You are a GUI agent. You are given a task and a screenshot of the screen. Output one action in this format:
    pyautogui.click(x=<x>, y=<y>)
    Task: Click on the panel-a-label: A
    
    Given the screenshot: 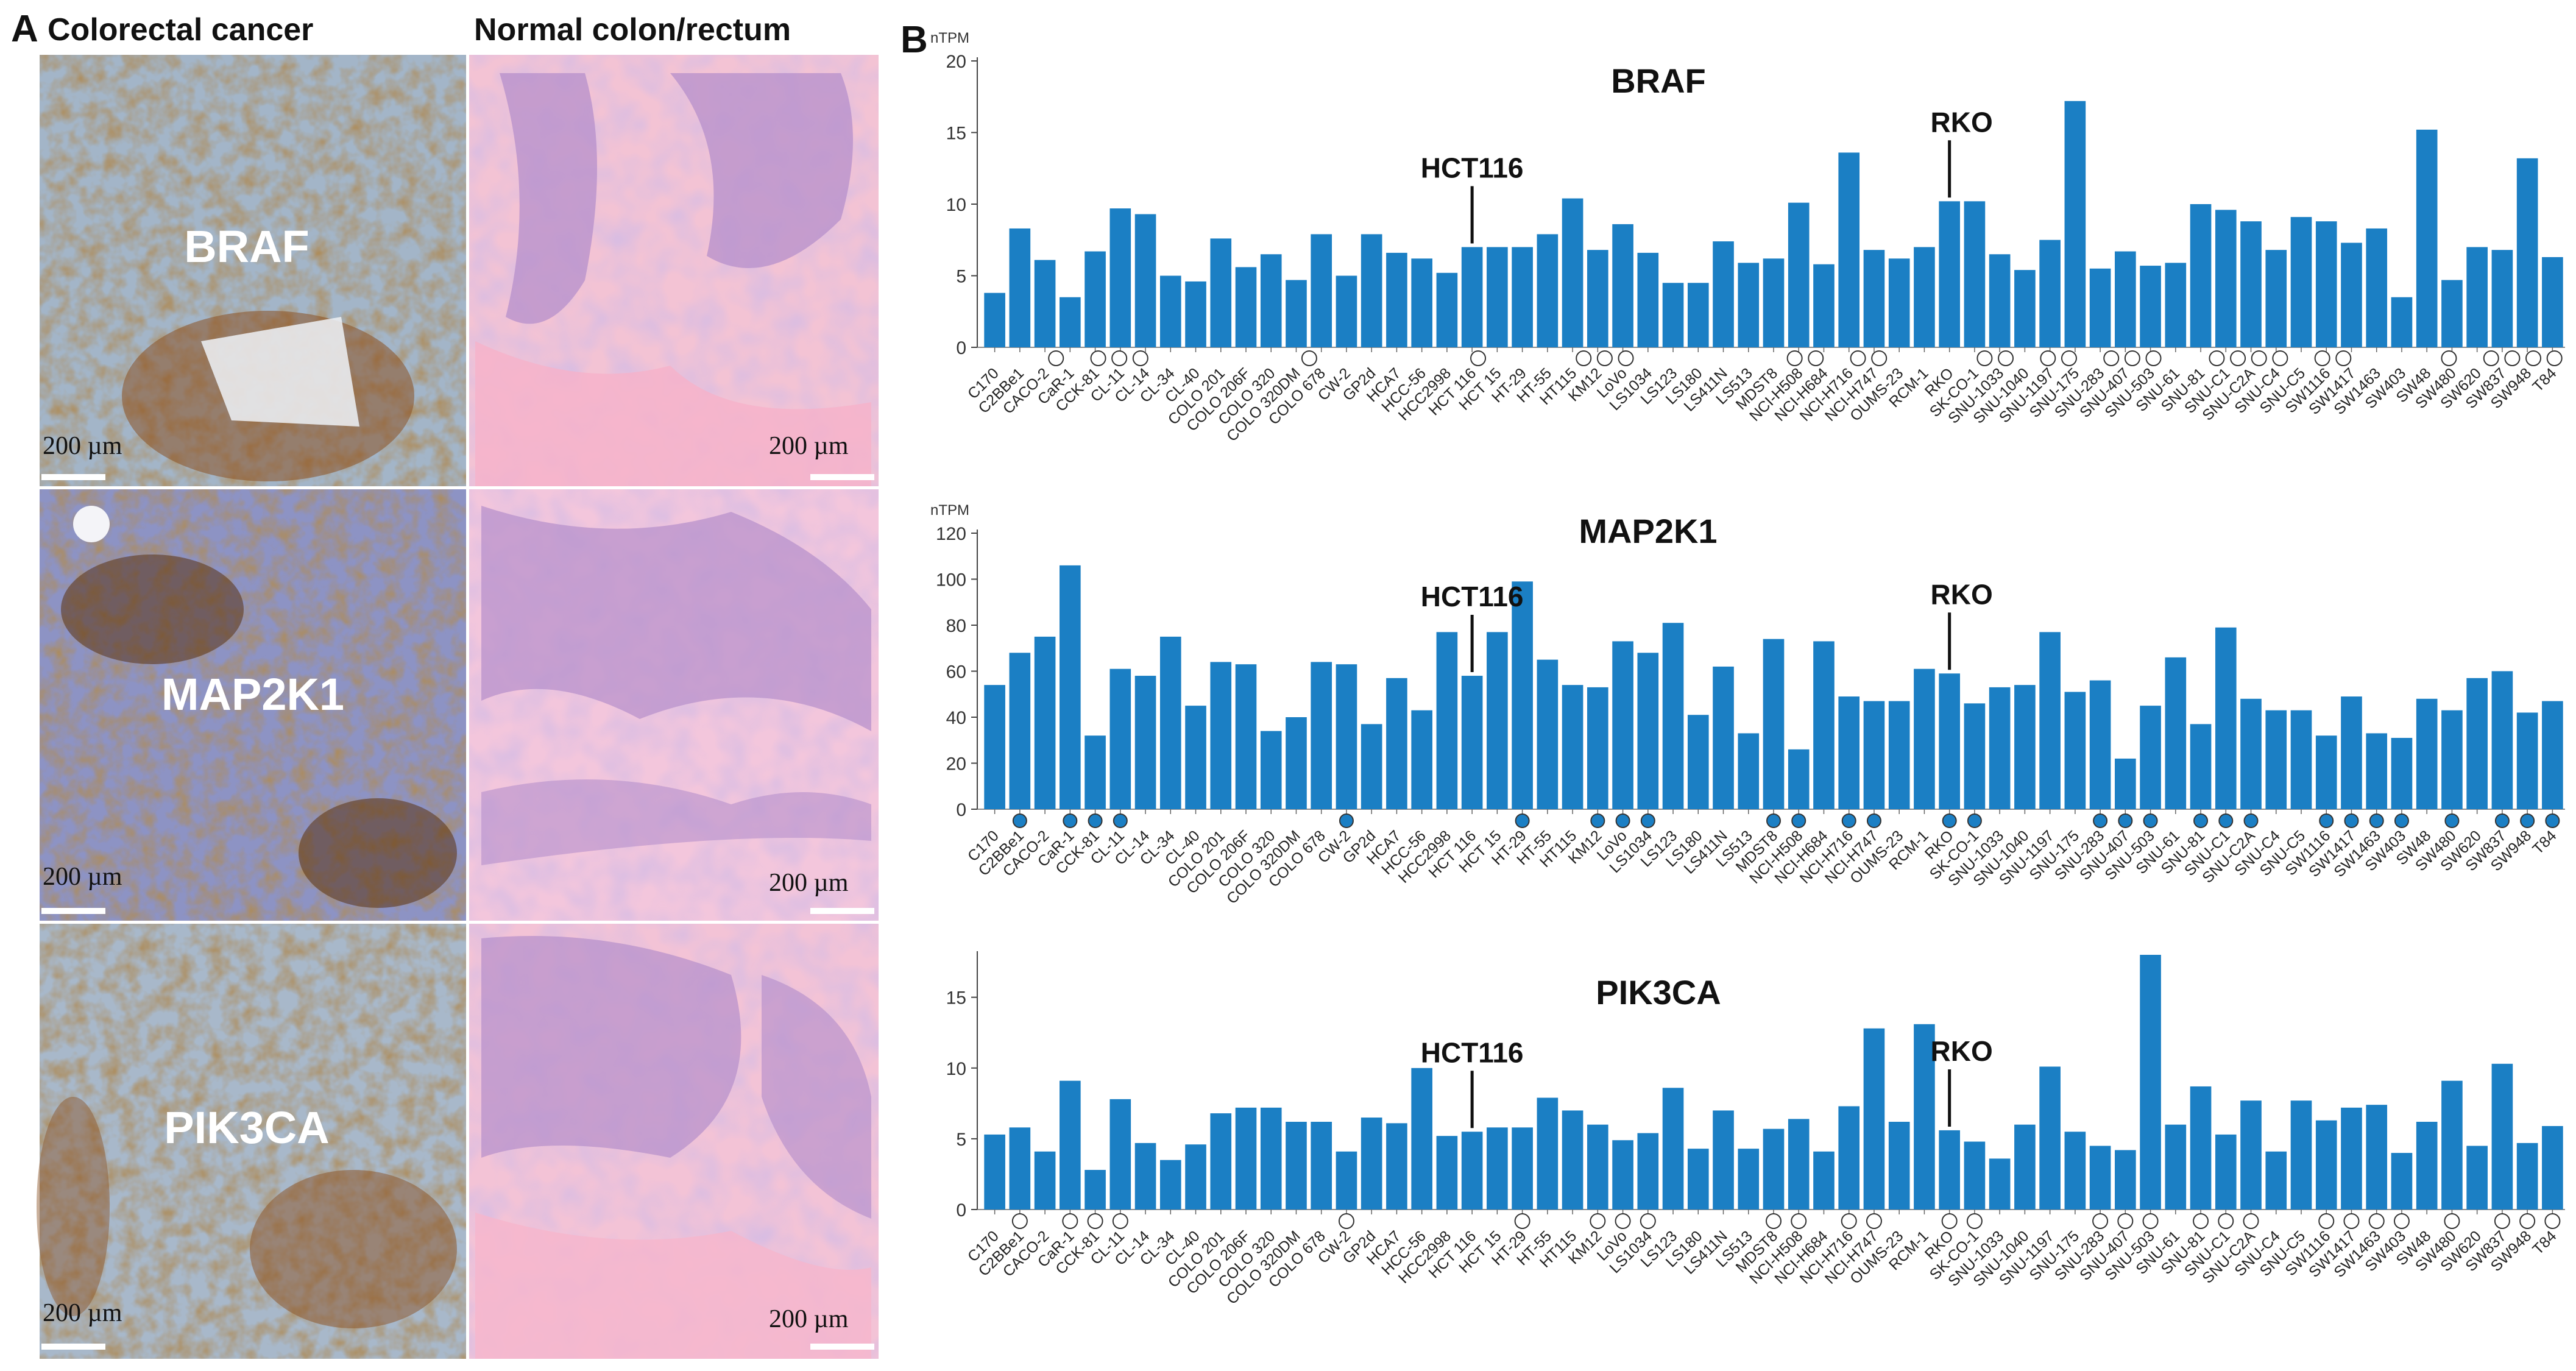 What is the action you would take?
    pyautogui.click(x=24, y=29)
    